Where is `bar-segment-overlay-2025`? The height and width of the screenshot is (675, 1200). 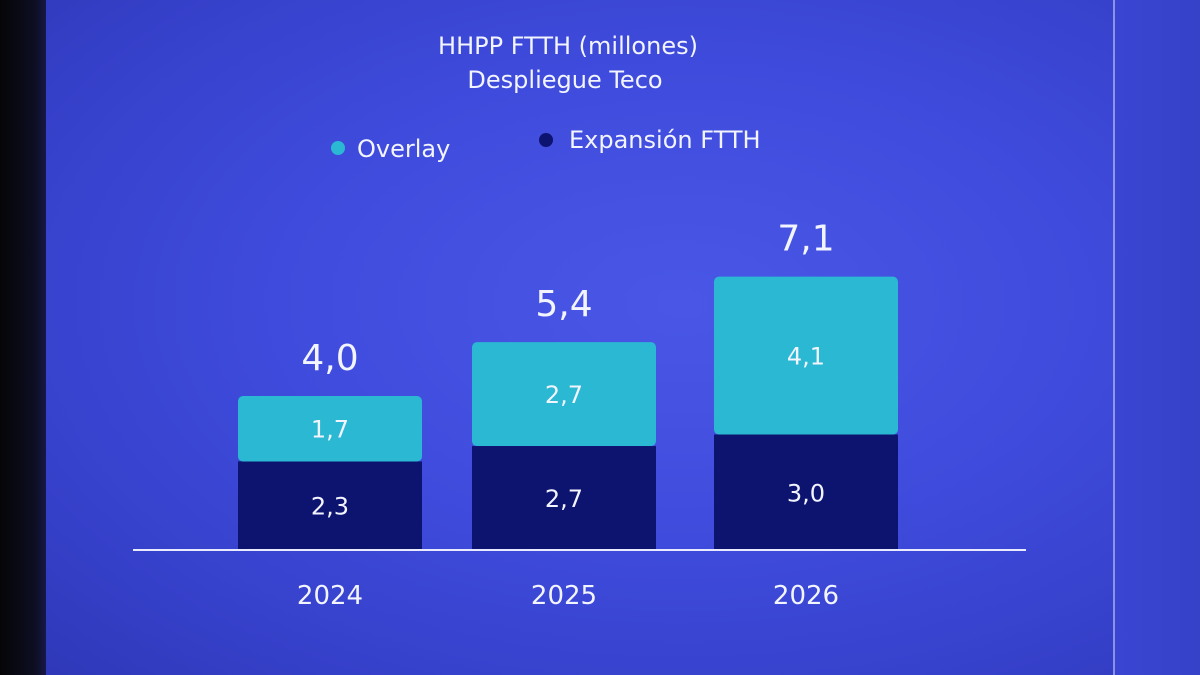 bar-segment-overlay-2025 is located at coordinates (564, 394).